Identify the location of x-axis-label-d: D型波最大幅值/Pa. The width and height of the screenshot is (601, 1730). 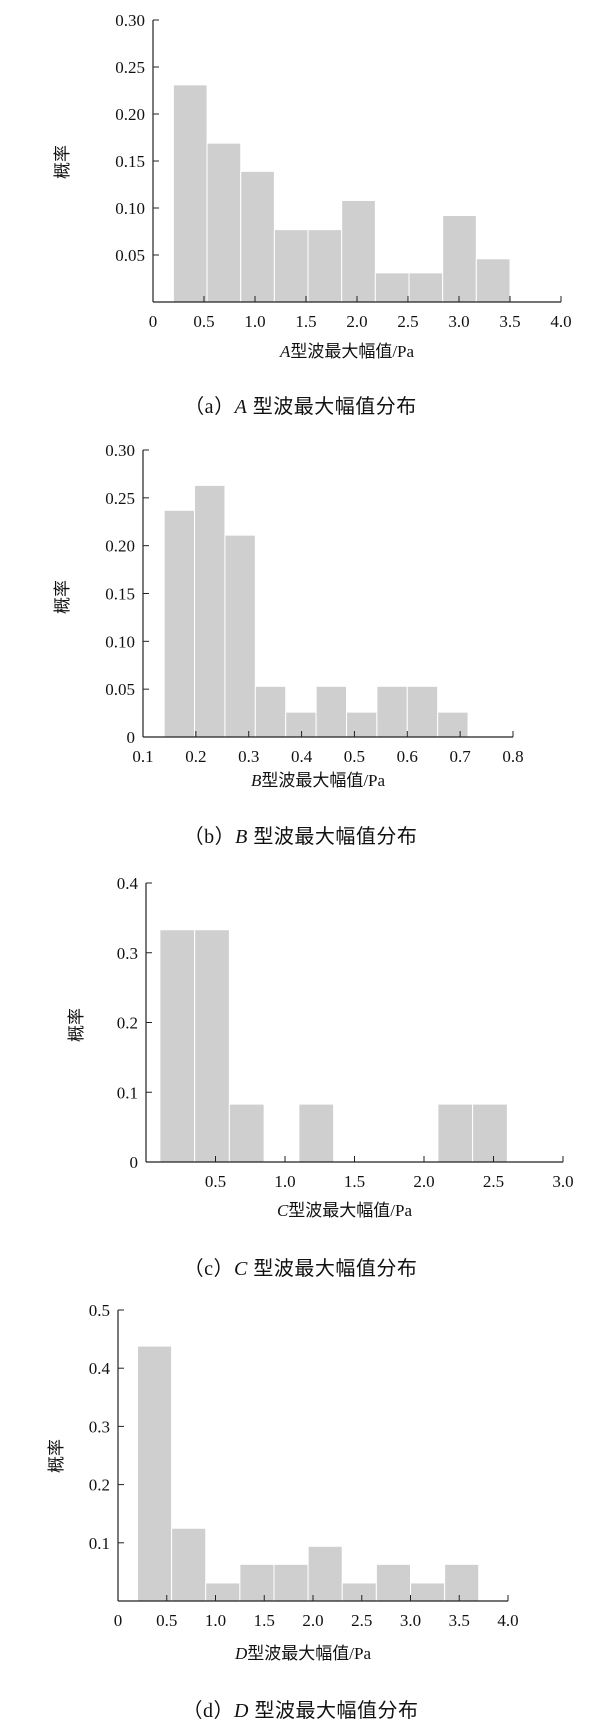
(302, 1653).